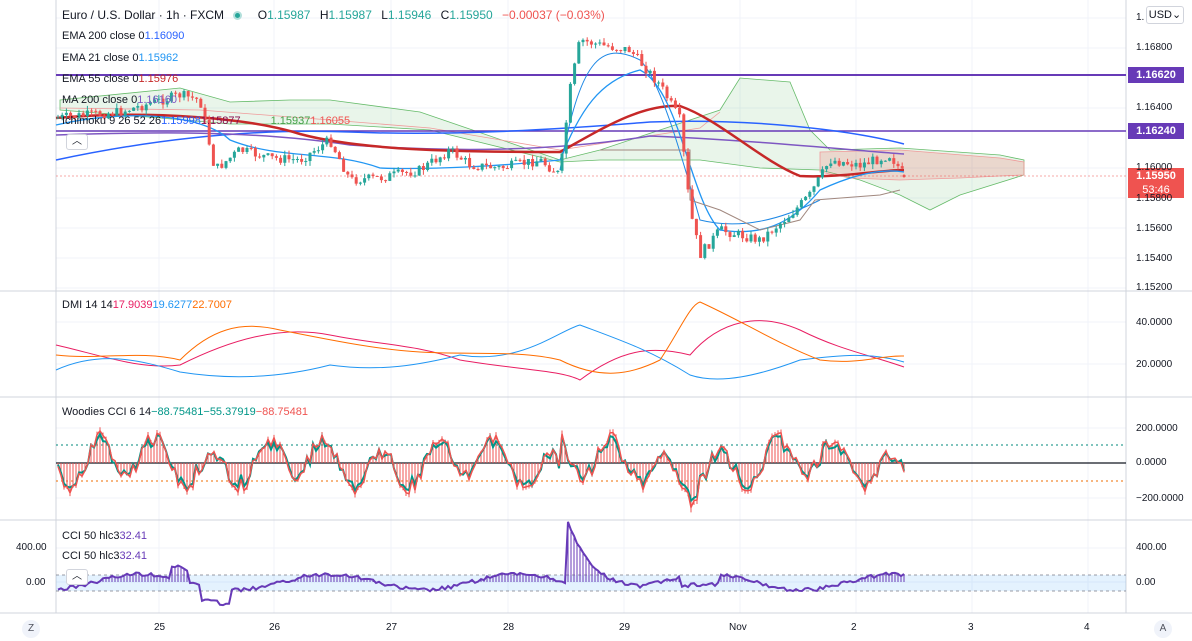 The image size is (1192, 641). Describe the element at coordinates (324, 15) in the screenshot. I see `high-label: H` at that location.